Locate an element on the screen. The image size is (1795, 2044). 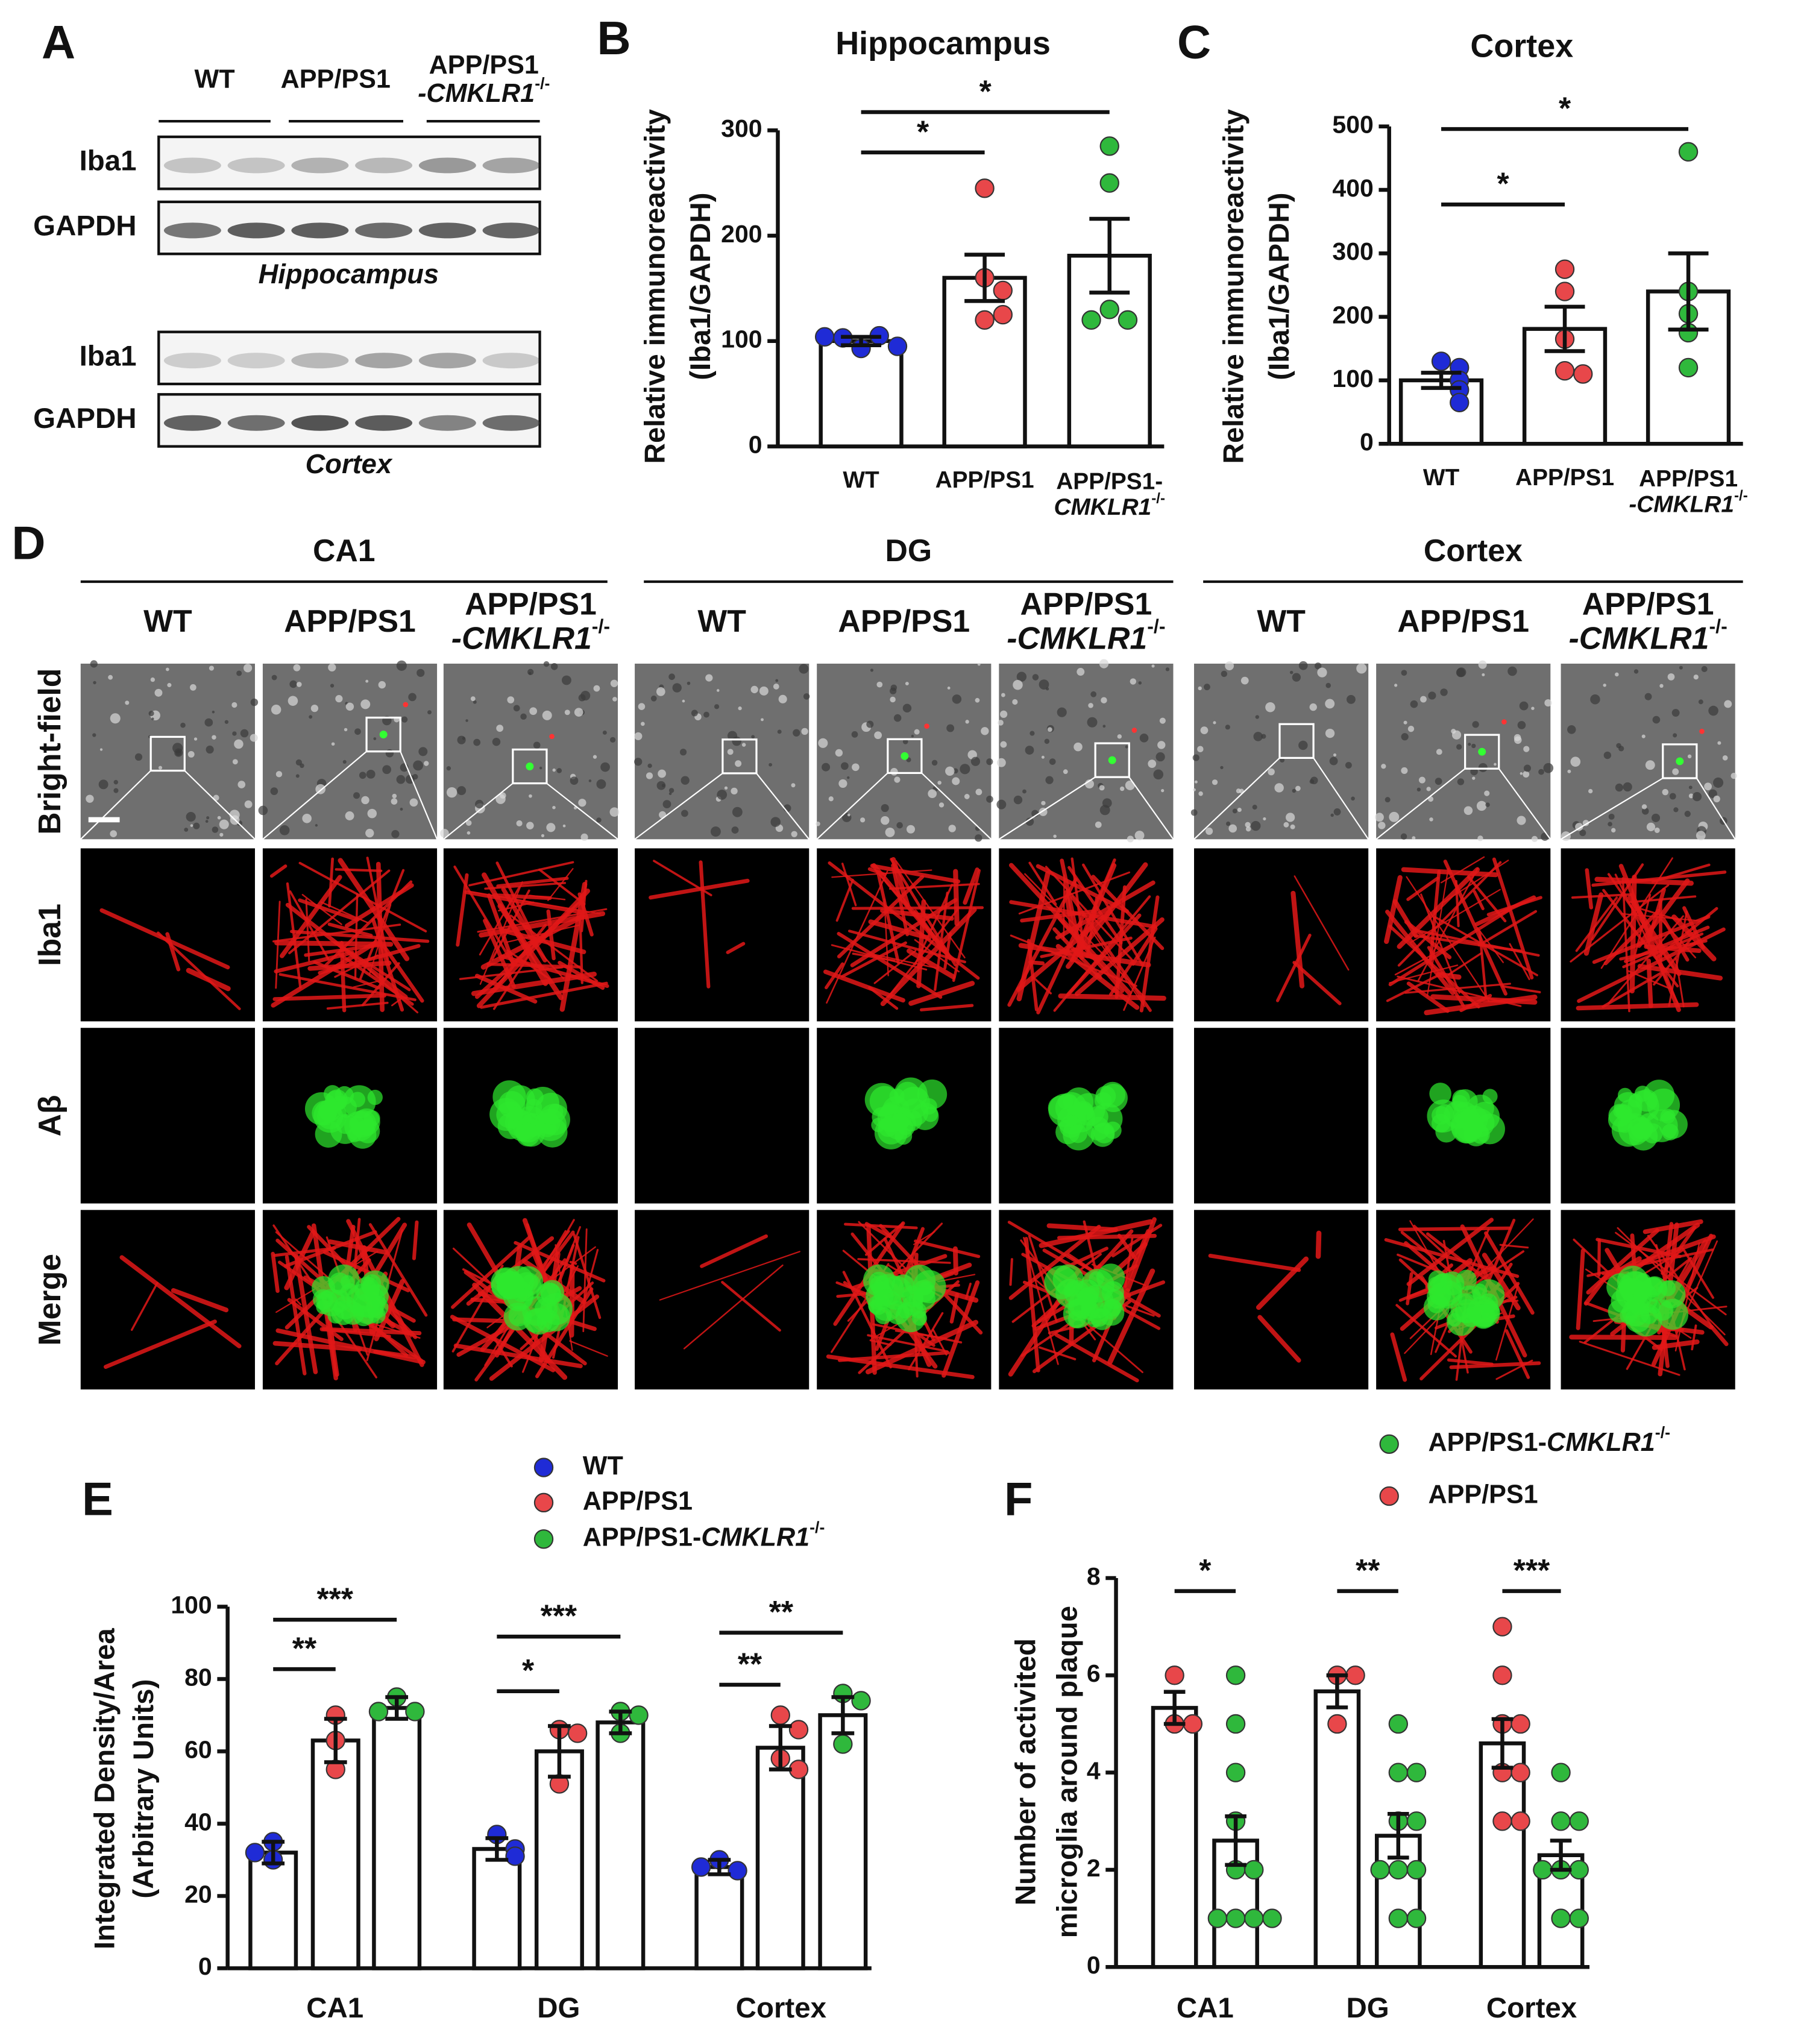
y-axis-label: Relative immunoreactivity is located at coordinates (1234, 286).